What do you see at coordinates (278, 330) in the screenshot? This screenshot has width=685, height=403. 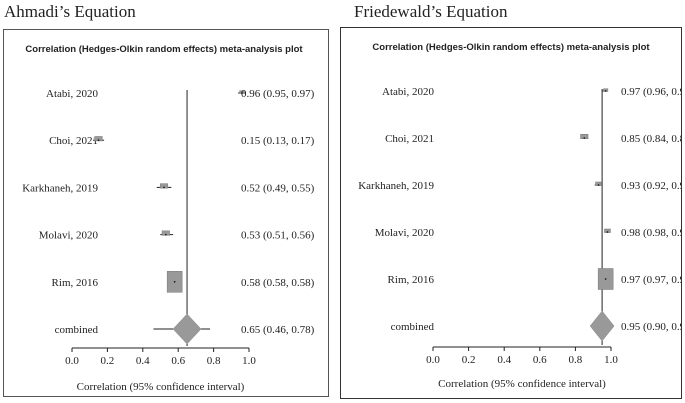 I see `combined-ci-text: 0.65 (0.46, 0.78)` at bounding box center [278, 330].